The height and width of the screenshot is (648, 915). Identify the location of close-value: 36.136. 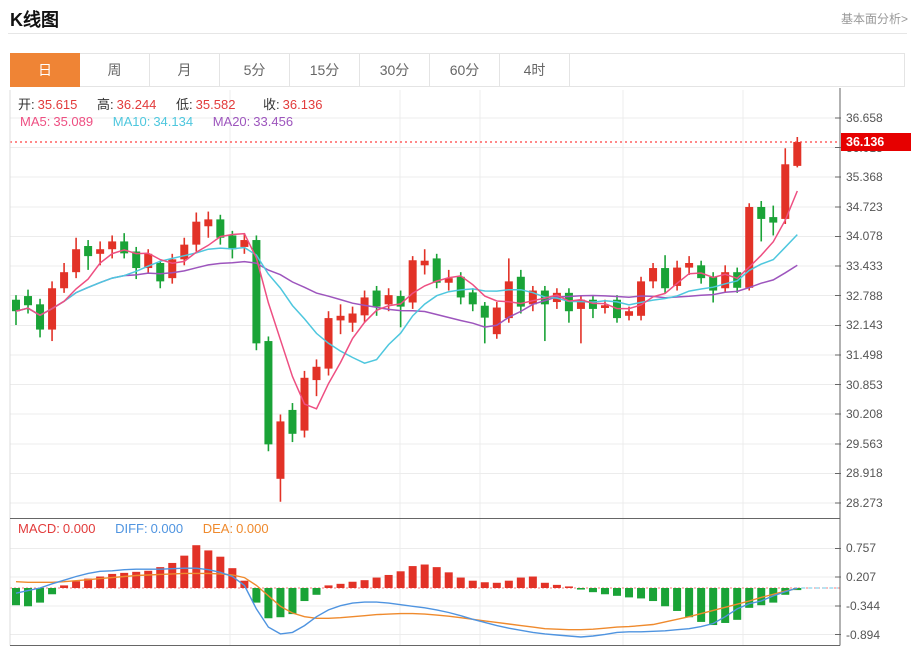
(302, 104).